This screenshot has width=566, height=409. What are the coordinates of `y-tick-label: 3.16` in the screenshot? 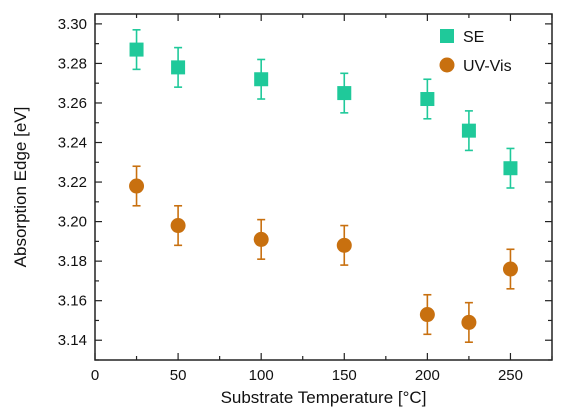 It's located at (72, 301).